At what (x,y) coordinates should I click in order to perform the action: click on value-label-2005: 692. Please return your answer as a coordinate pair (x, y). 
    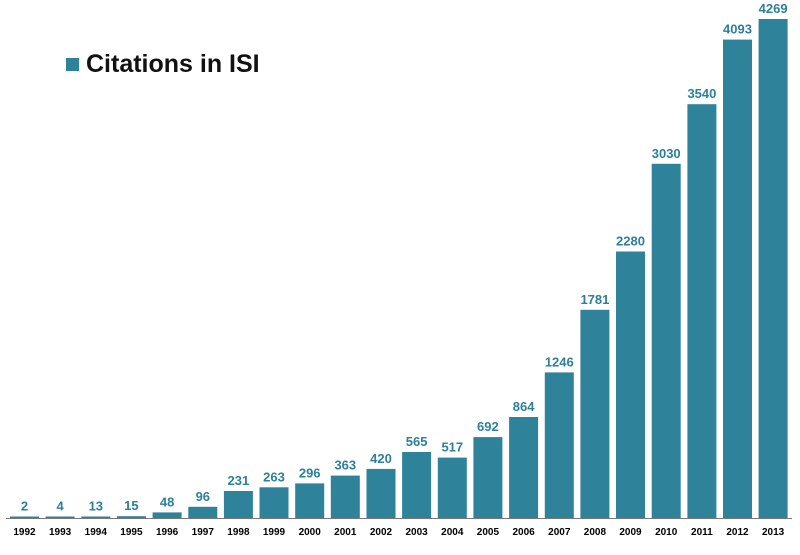
    Looking at the image, I should click on (488, 426).